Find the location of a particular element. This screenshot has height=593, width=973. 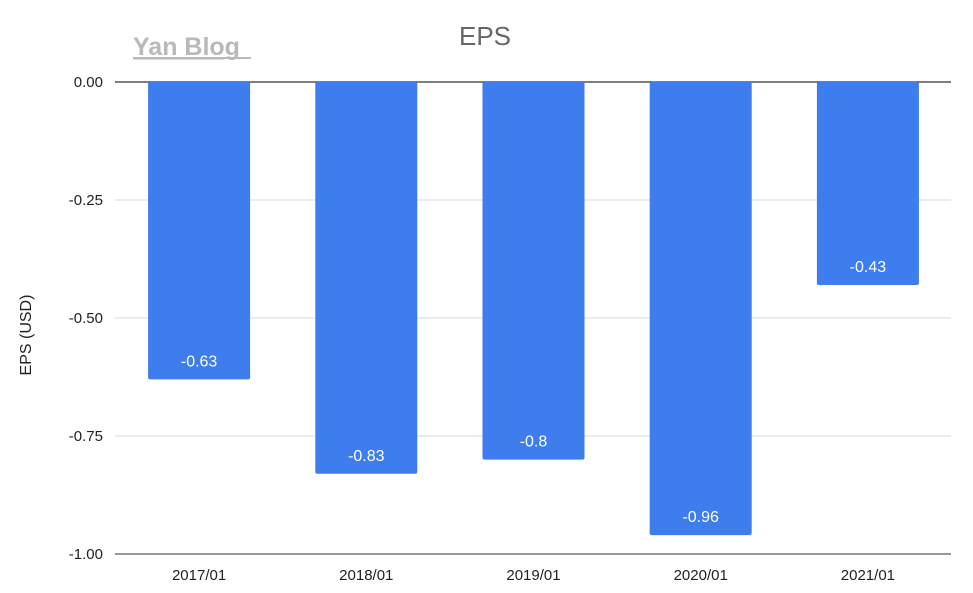

x-tick-label: 2021/01 is located at coordinates (868, 575).